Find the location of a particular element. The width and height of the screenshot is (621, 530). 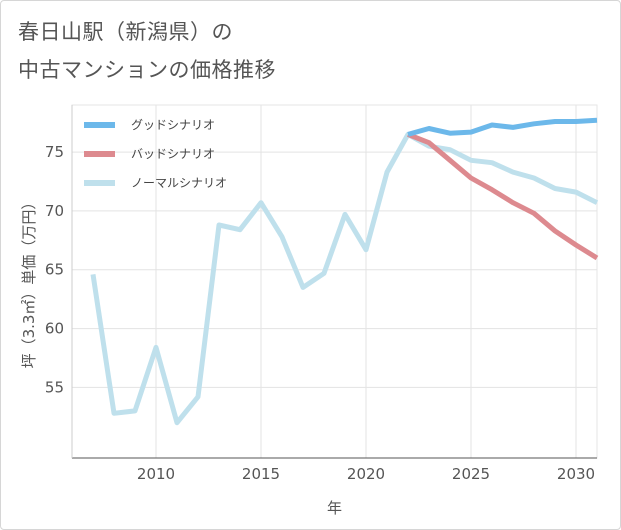

y-tick-label: 55 is located at coordinates (54, 387).